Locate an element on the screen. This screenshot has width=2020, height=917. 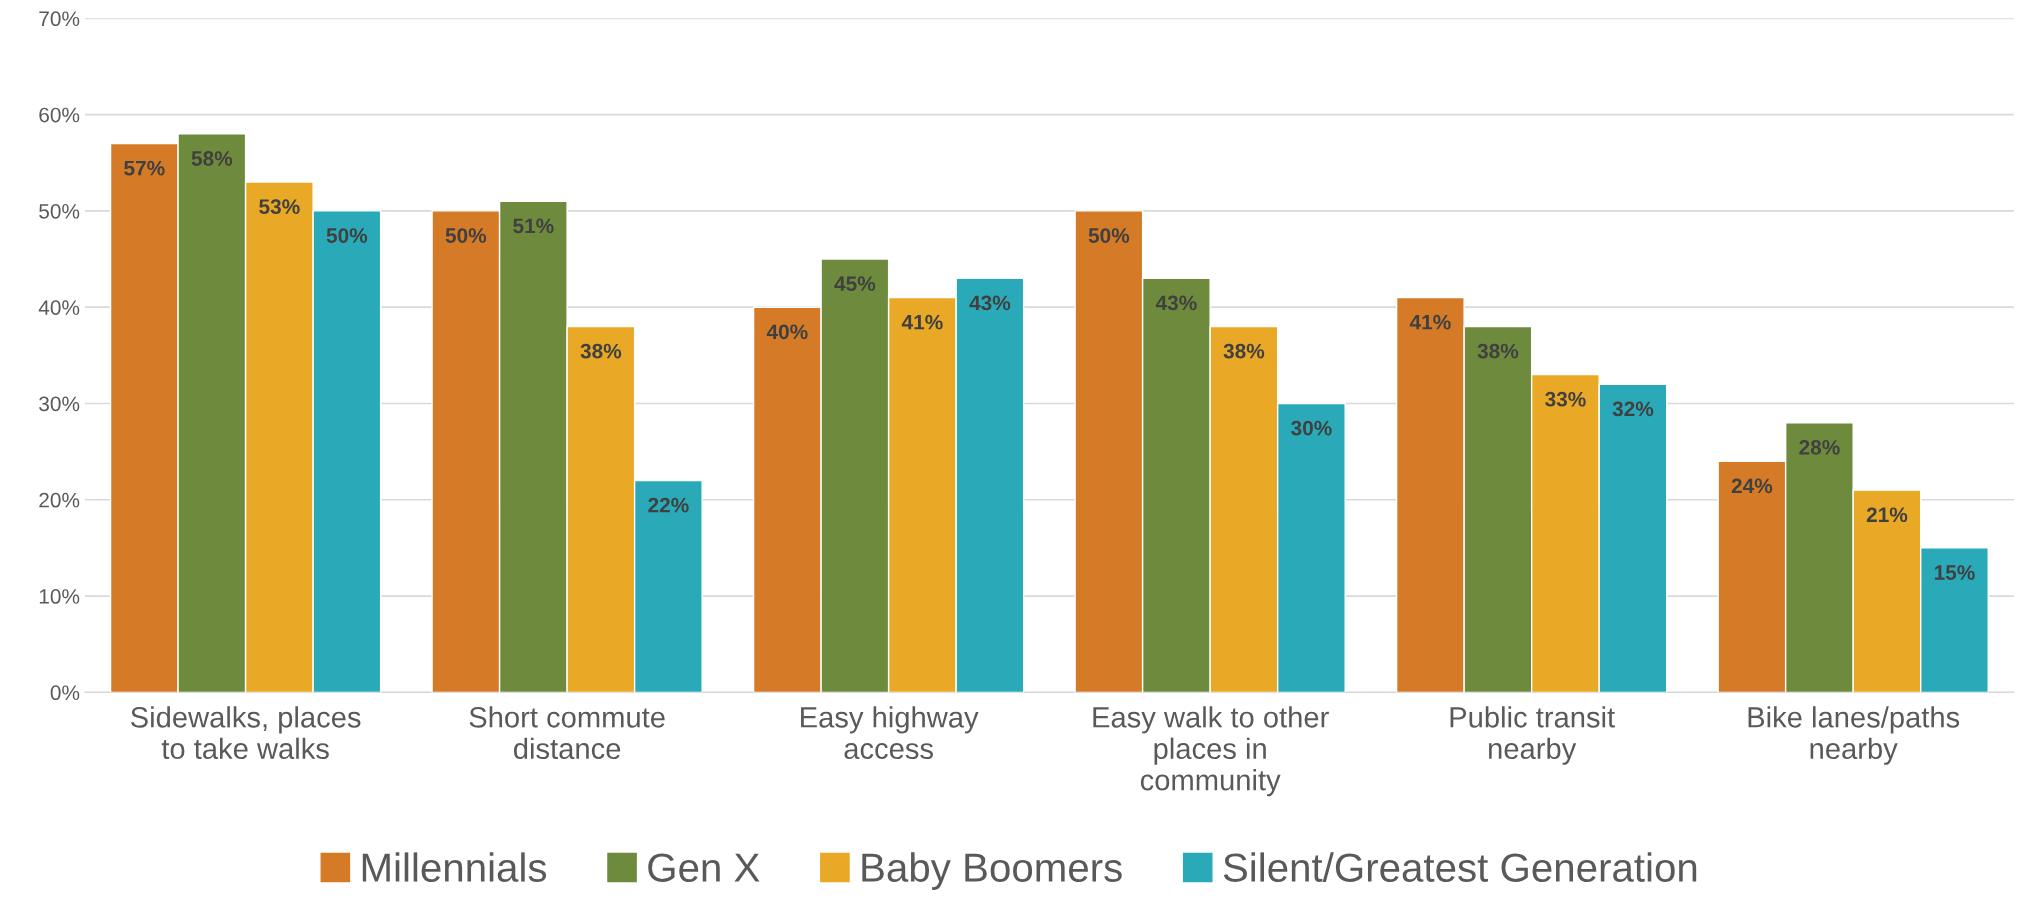
data-label: 32% is located at coordinates (1633, 409).